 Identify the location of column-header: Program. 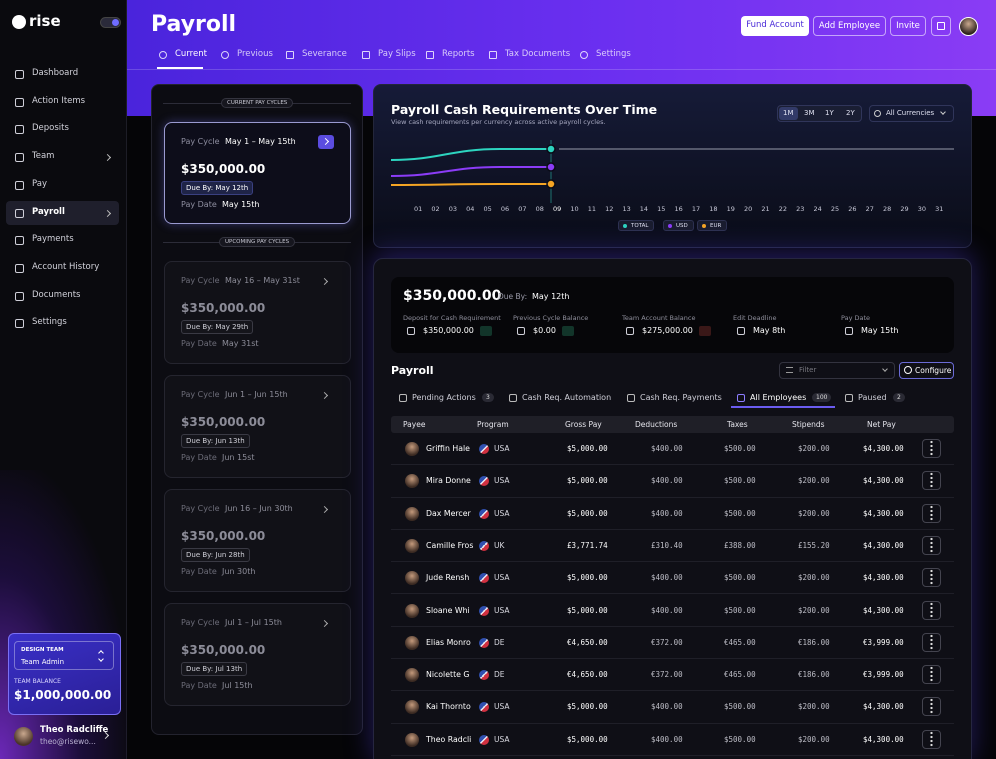
(493, 424).